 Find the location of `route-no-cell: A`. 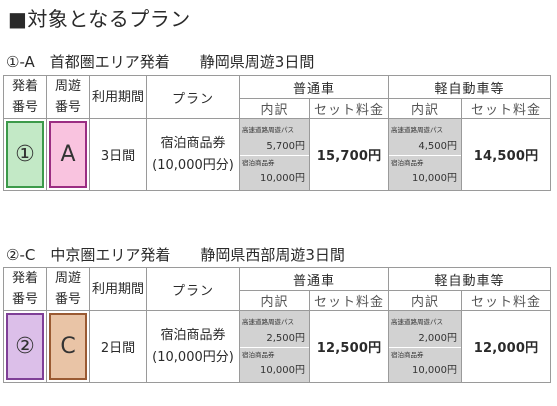

route-no-cell: A is located at coordinates (68, 154).